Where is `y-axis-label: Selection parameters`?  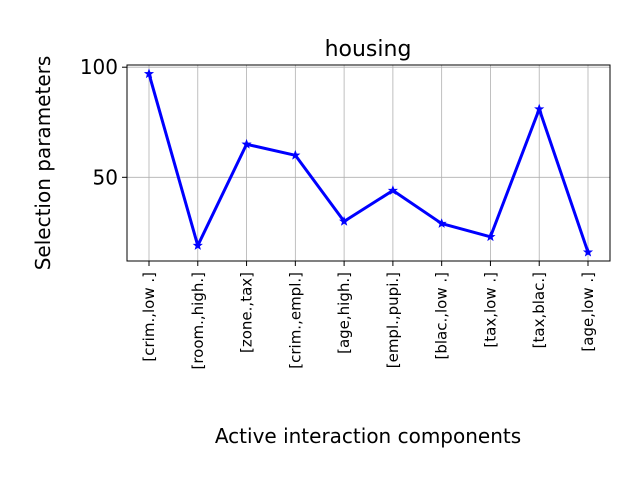 y-axis-label: Selection parameters is located at coordinates (43, 163).